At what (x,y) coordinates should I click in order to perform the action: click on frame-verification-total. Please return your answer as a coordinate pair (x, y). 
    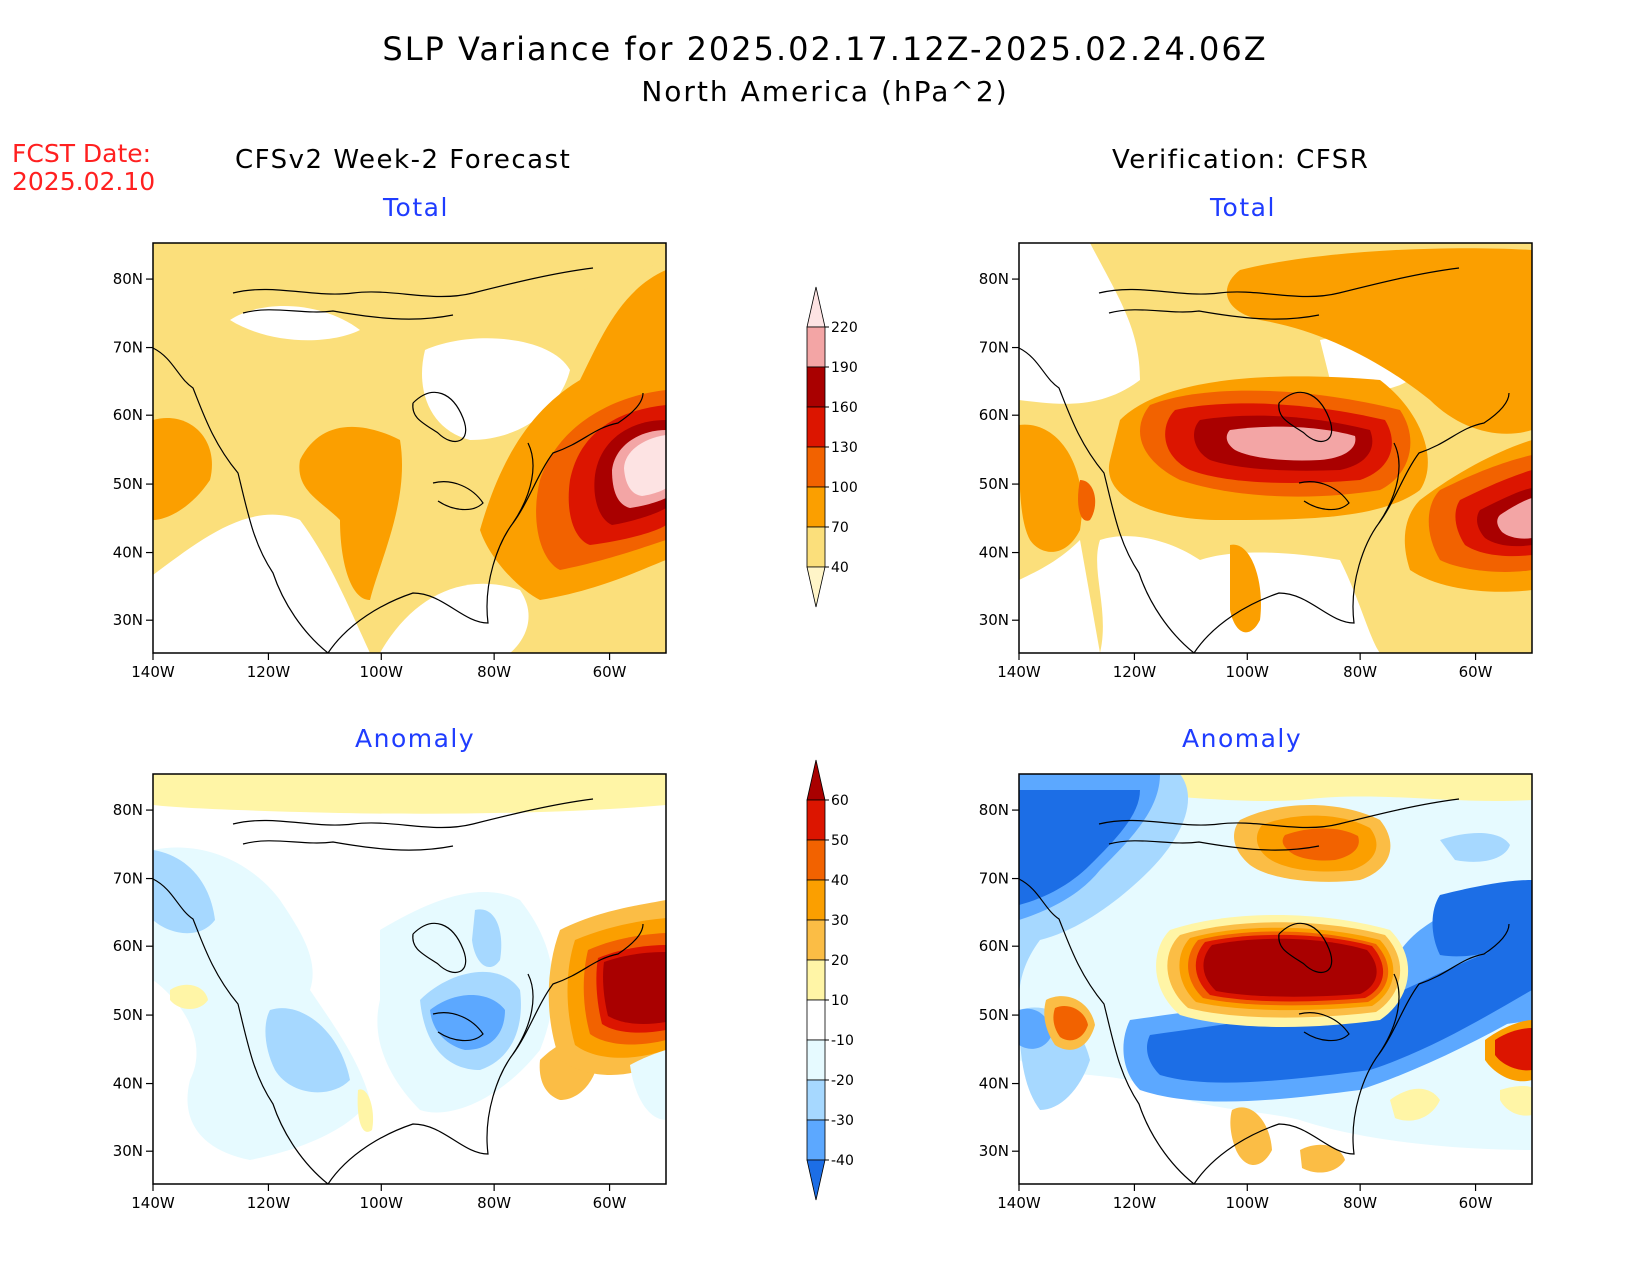
    Looking at the image, I should click on (1275, 448).